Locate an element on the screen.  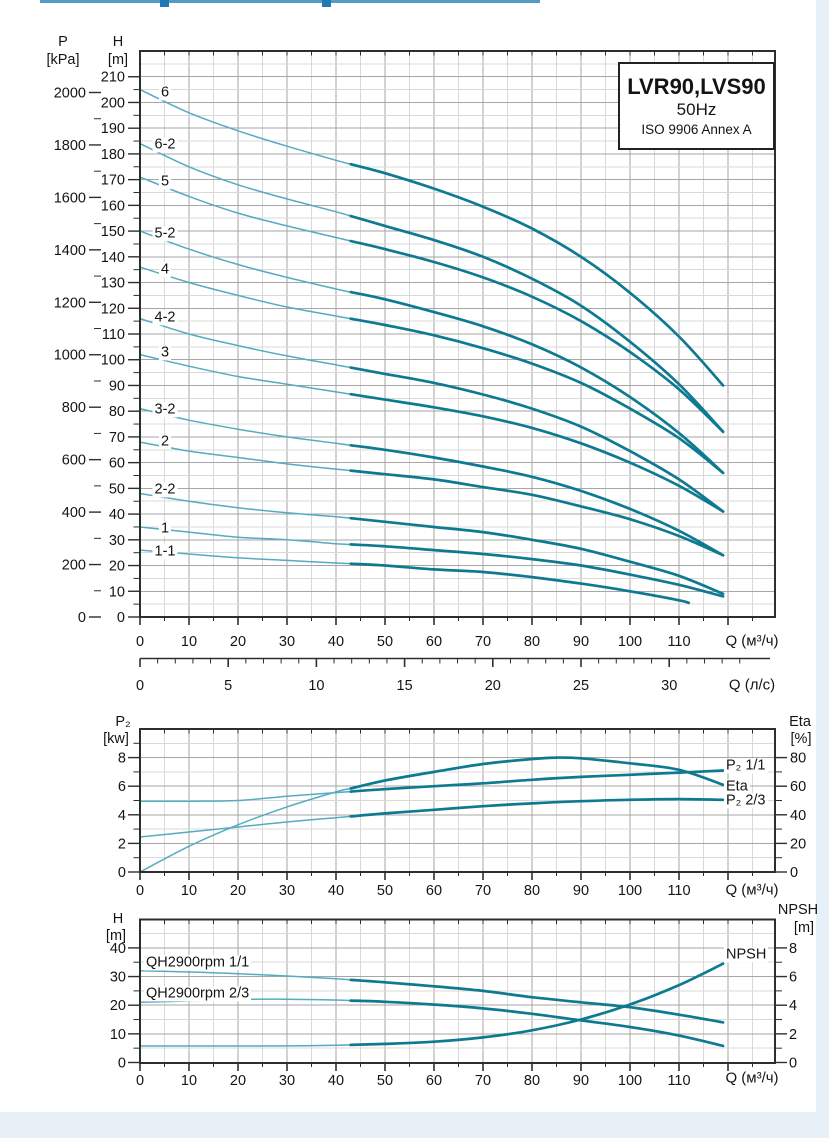
curve-label-qh2900-11: QH2900rpm 1/1 is located at coordinates (198, 962).